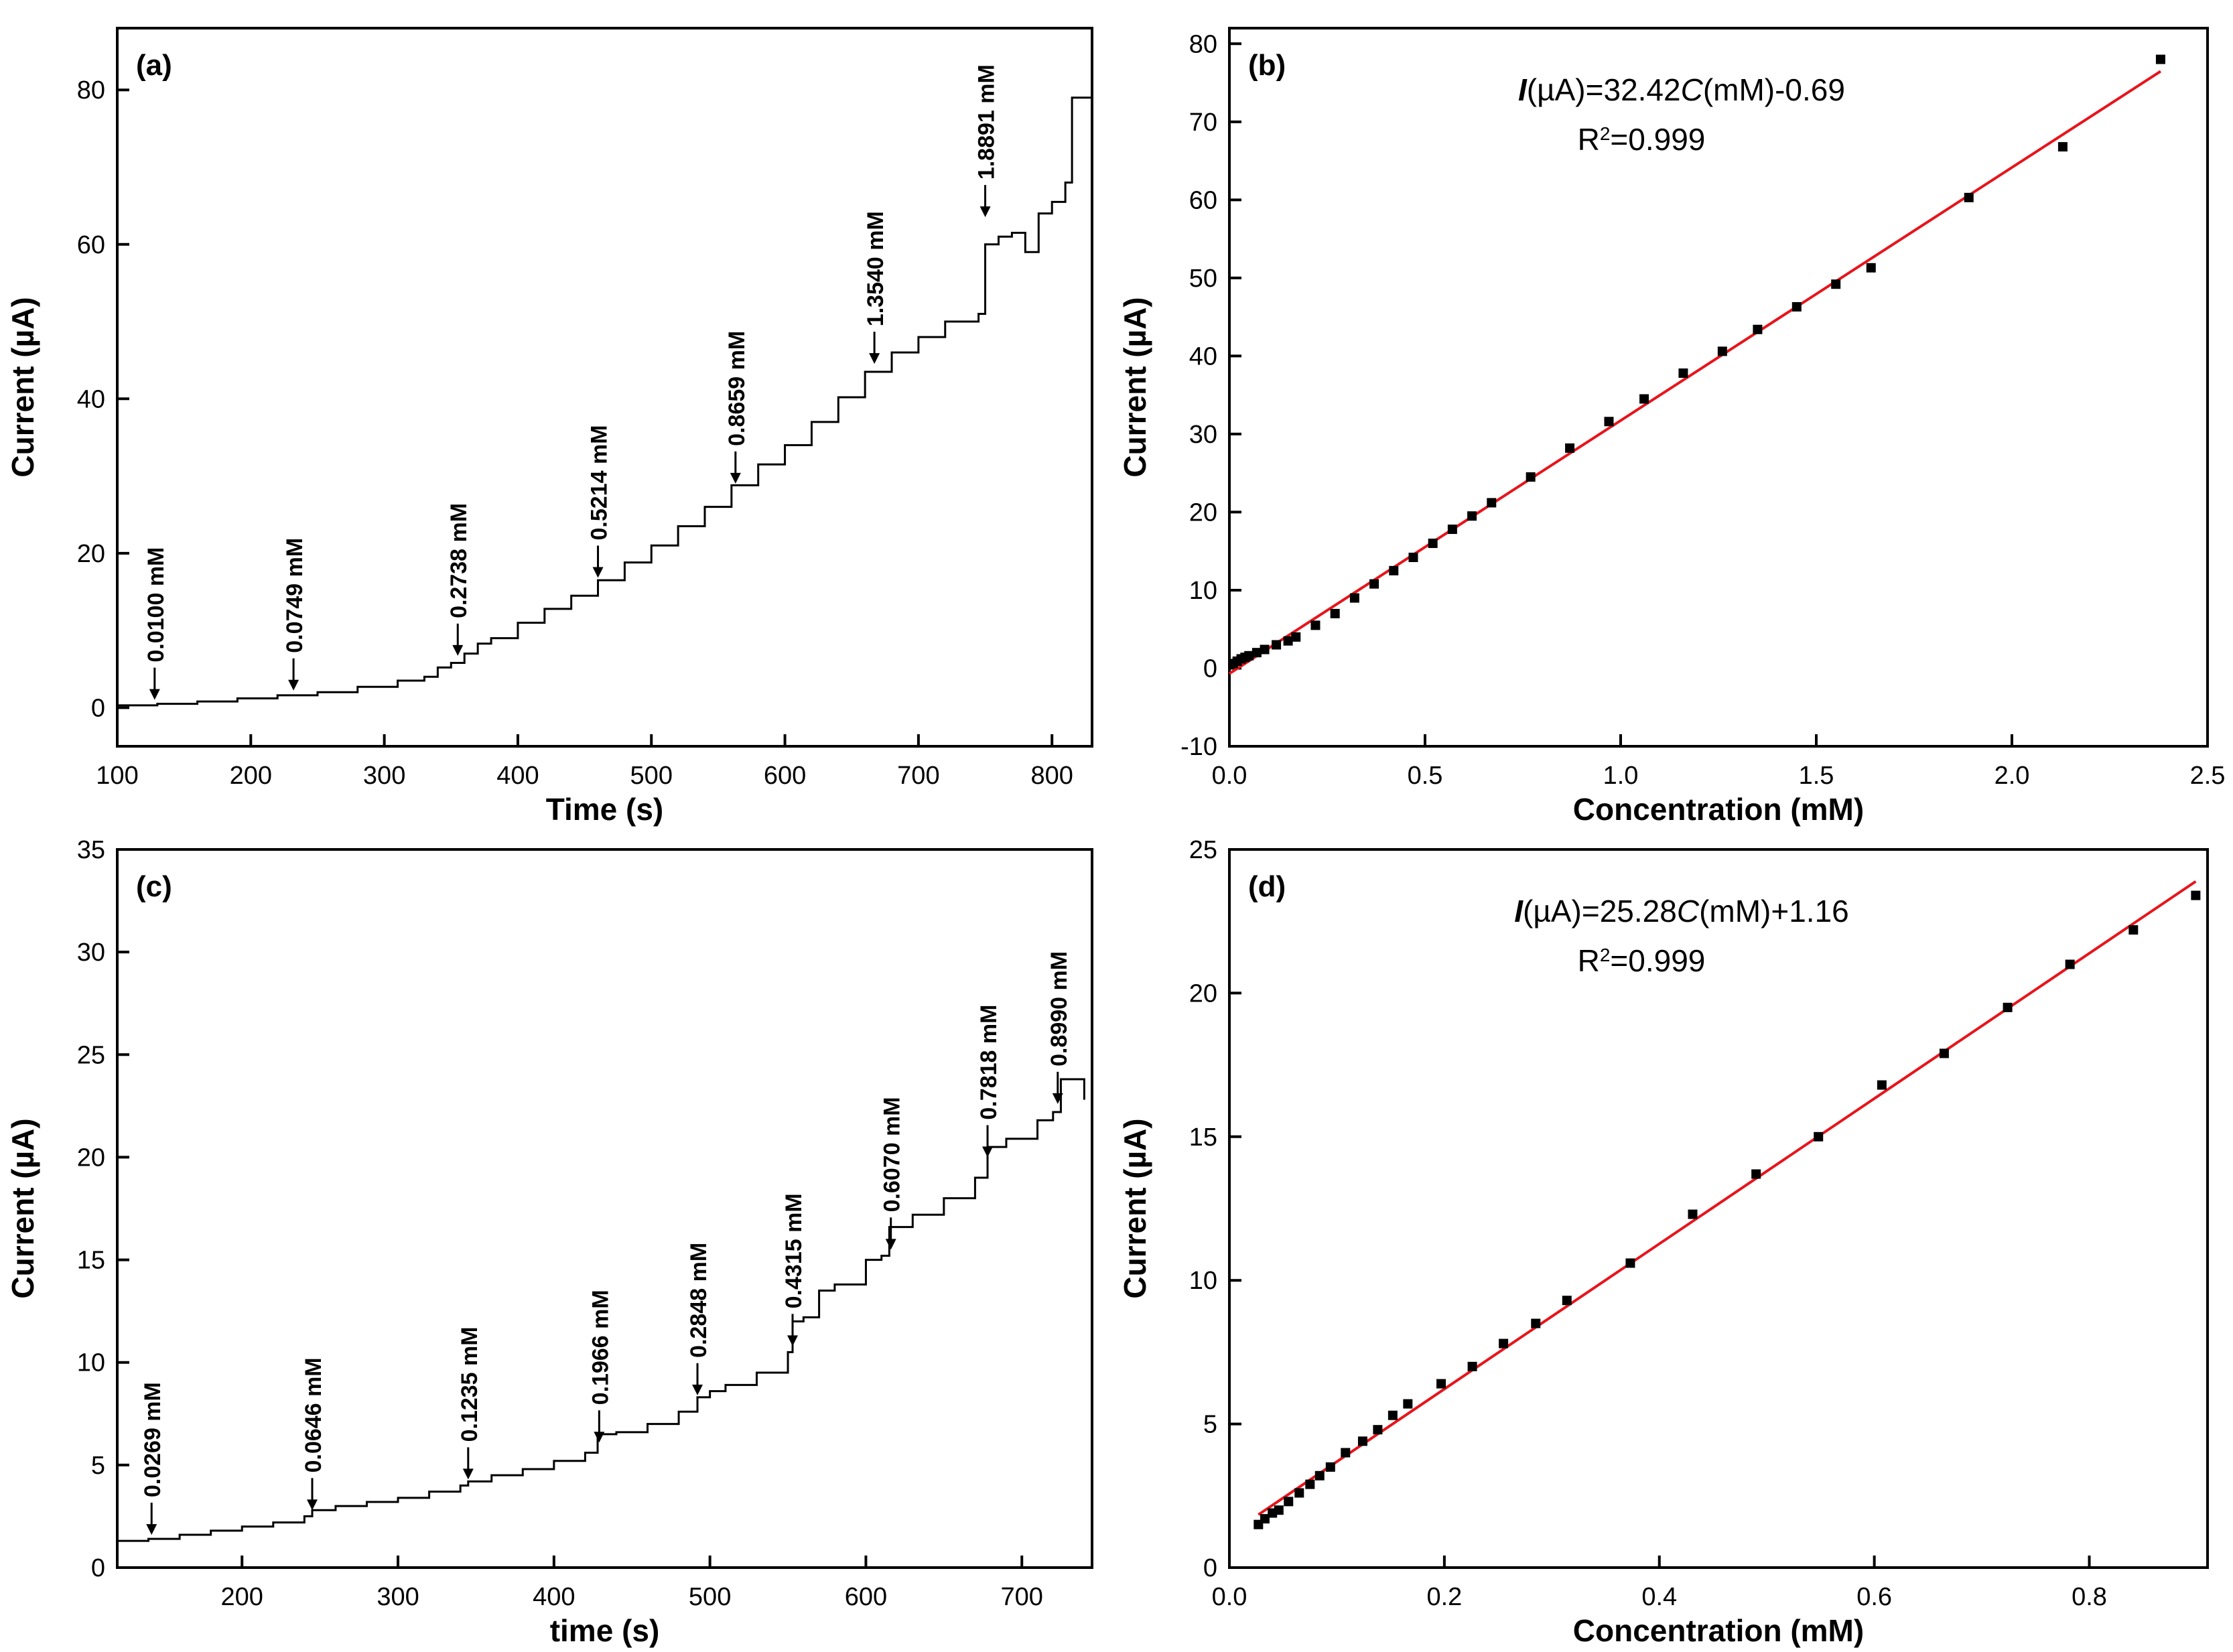  I want to click on equation-part: (µA)=32.42, so click(1604, 89).